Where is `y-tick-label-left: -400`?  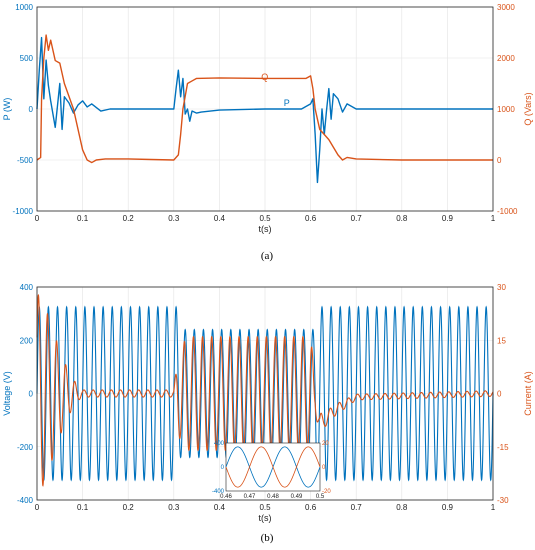 y-tick-label-left: -400 is located at coordinates (25, 500).